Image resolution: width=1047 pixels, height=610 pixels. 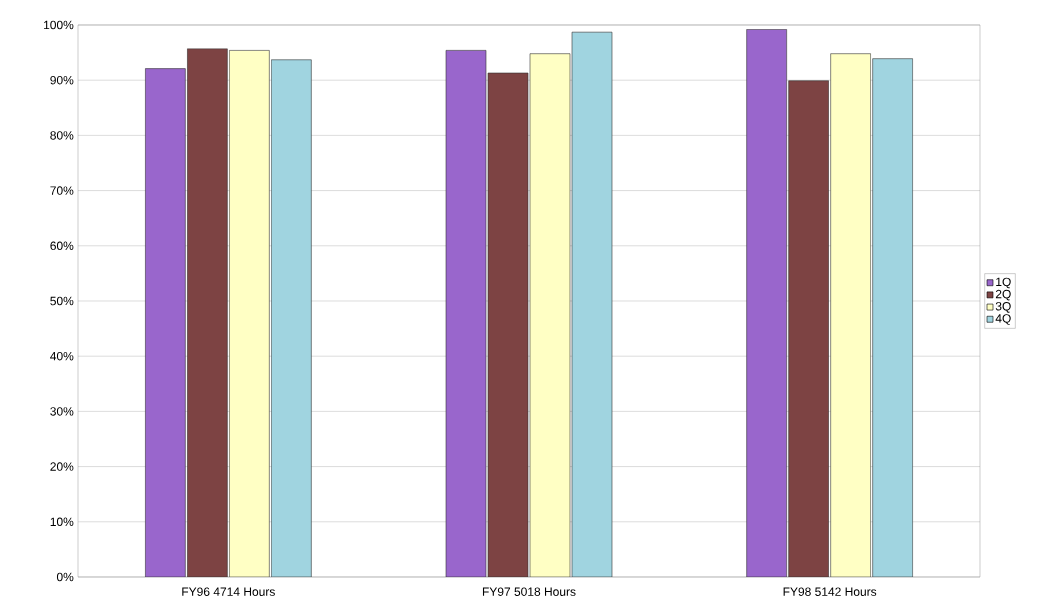 What do you see at coordinates (65, 577) in the screenshot?
I see `y-tick-label: 0%` at bounding box center [65, 577].